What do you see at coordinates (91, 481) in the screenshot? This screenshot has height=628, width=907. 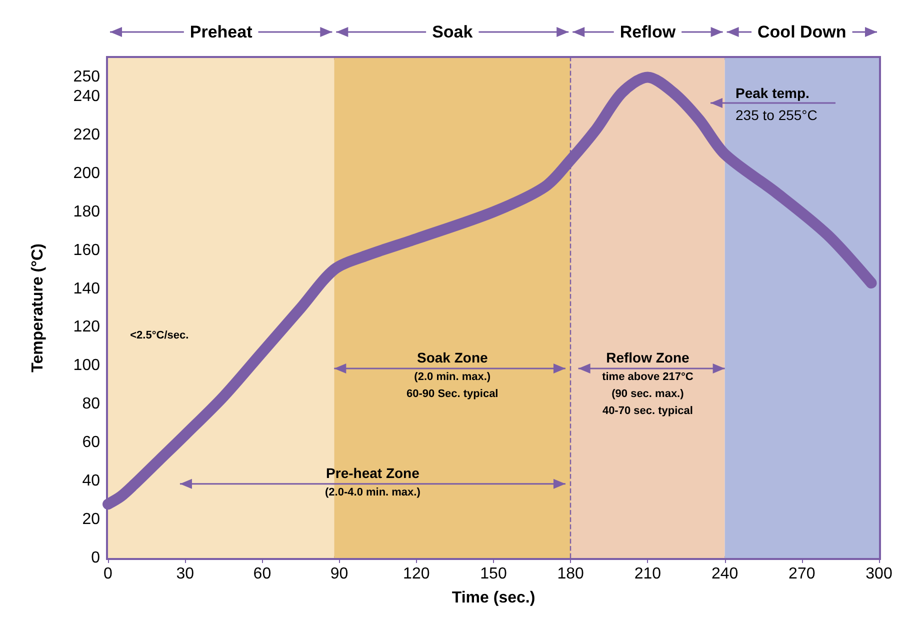 I see `y-tick-label: 40` at bounding box center [91, 481].